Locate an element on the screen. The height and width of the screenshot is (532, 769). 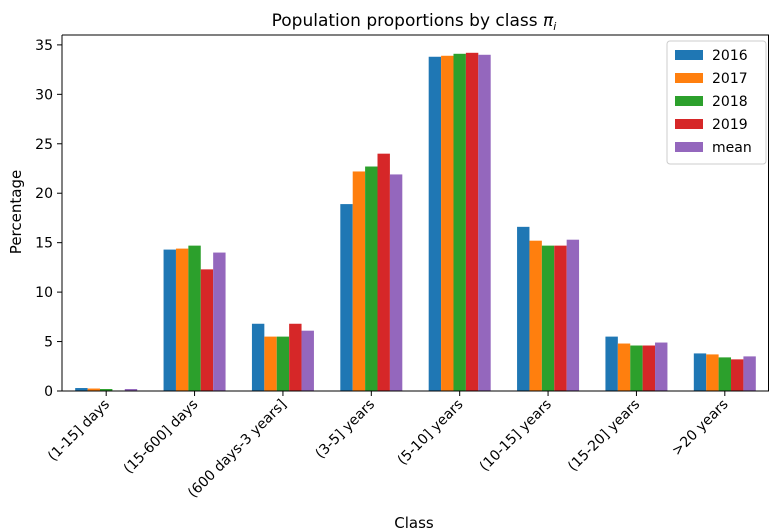
x-tick-label-7: >20 years is located at coordinates (700, 428).